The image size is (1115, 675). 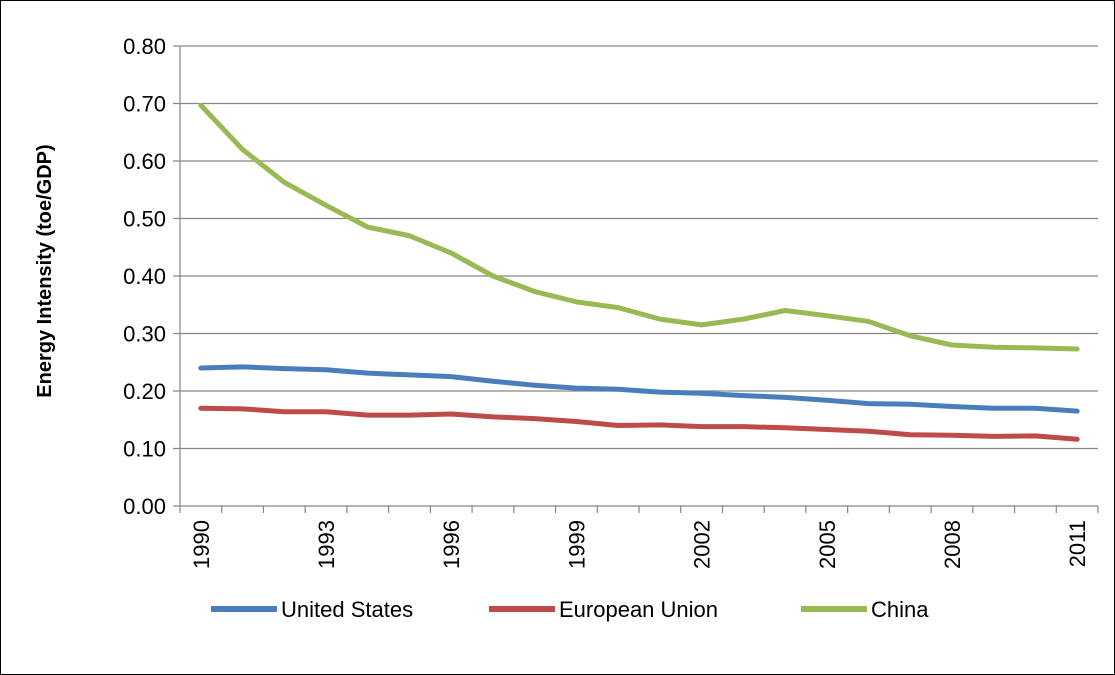 I want to click on y-tick-label: 0.30, so click(x=144, y=334).